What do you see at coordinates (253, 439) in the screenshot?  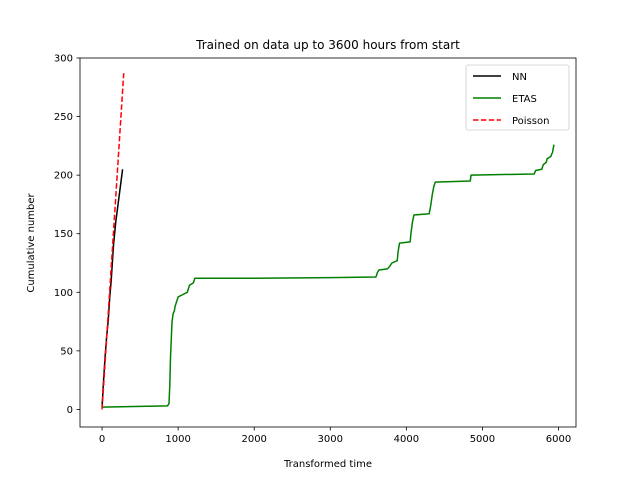 I see `x-tick-label: 2000` at bounding box center [253, 439].